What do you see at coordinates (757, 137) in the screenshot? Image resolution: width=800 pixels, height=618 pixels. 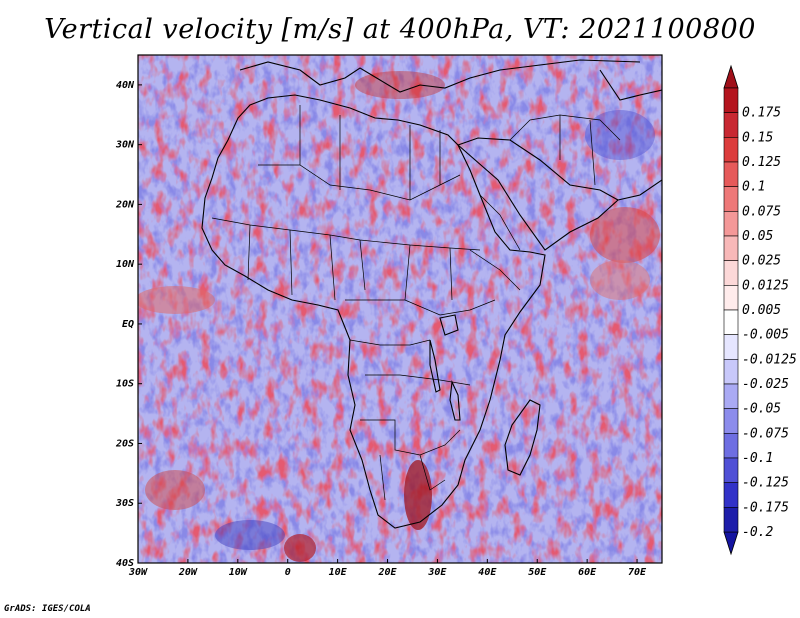 I see `colorbar-label: 0.15` at bounding box center [757, 137].